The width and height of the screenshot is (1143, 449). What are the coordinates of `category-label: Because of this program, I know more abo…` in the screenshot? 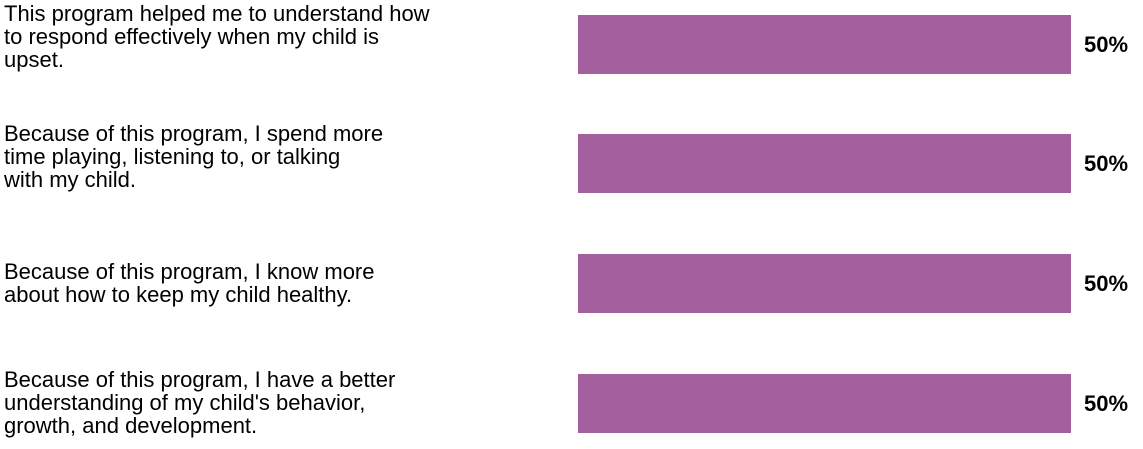 It's located at (189, 283).